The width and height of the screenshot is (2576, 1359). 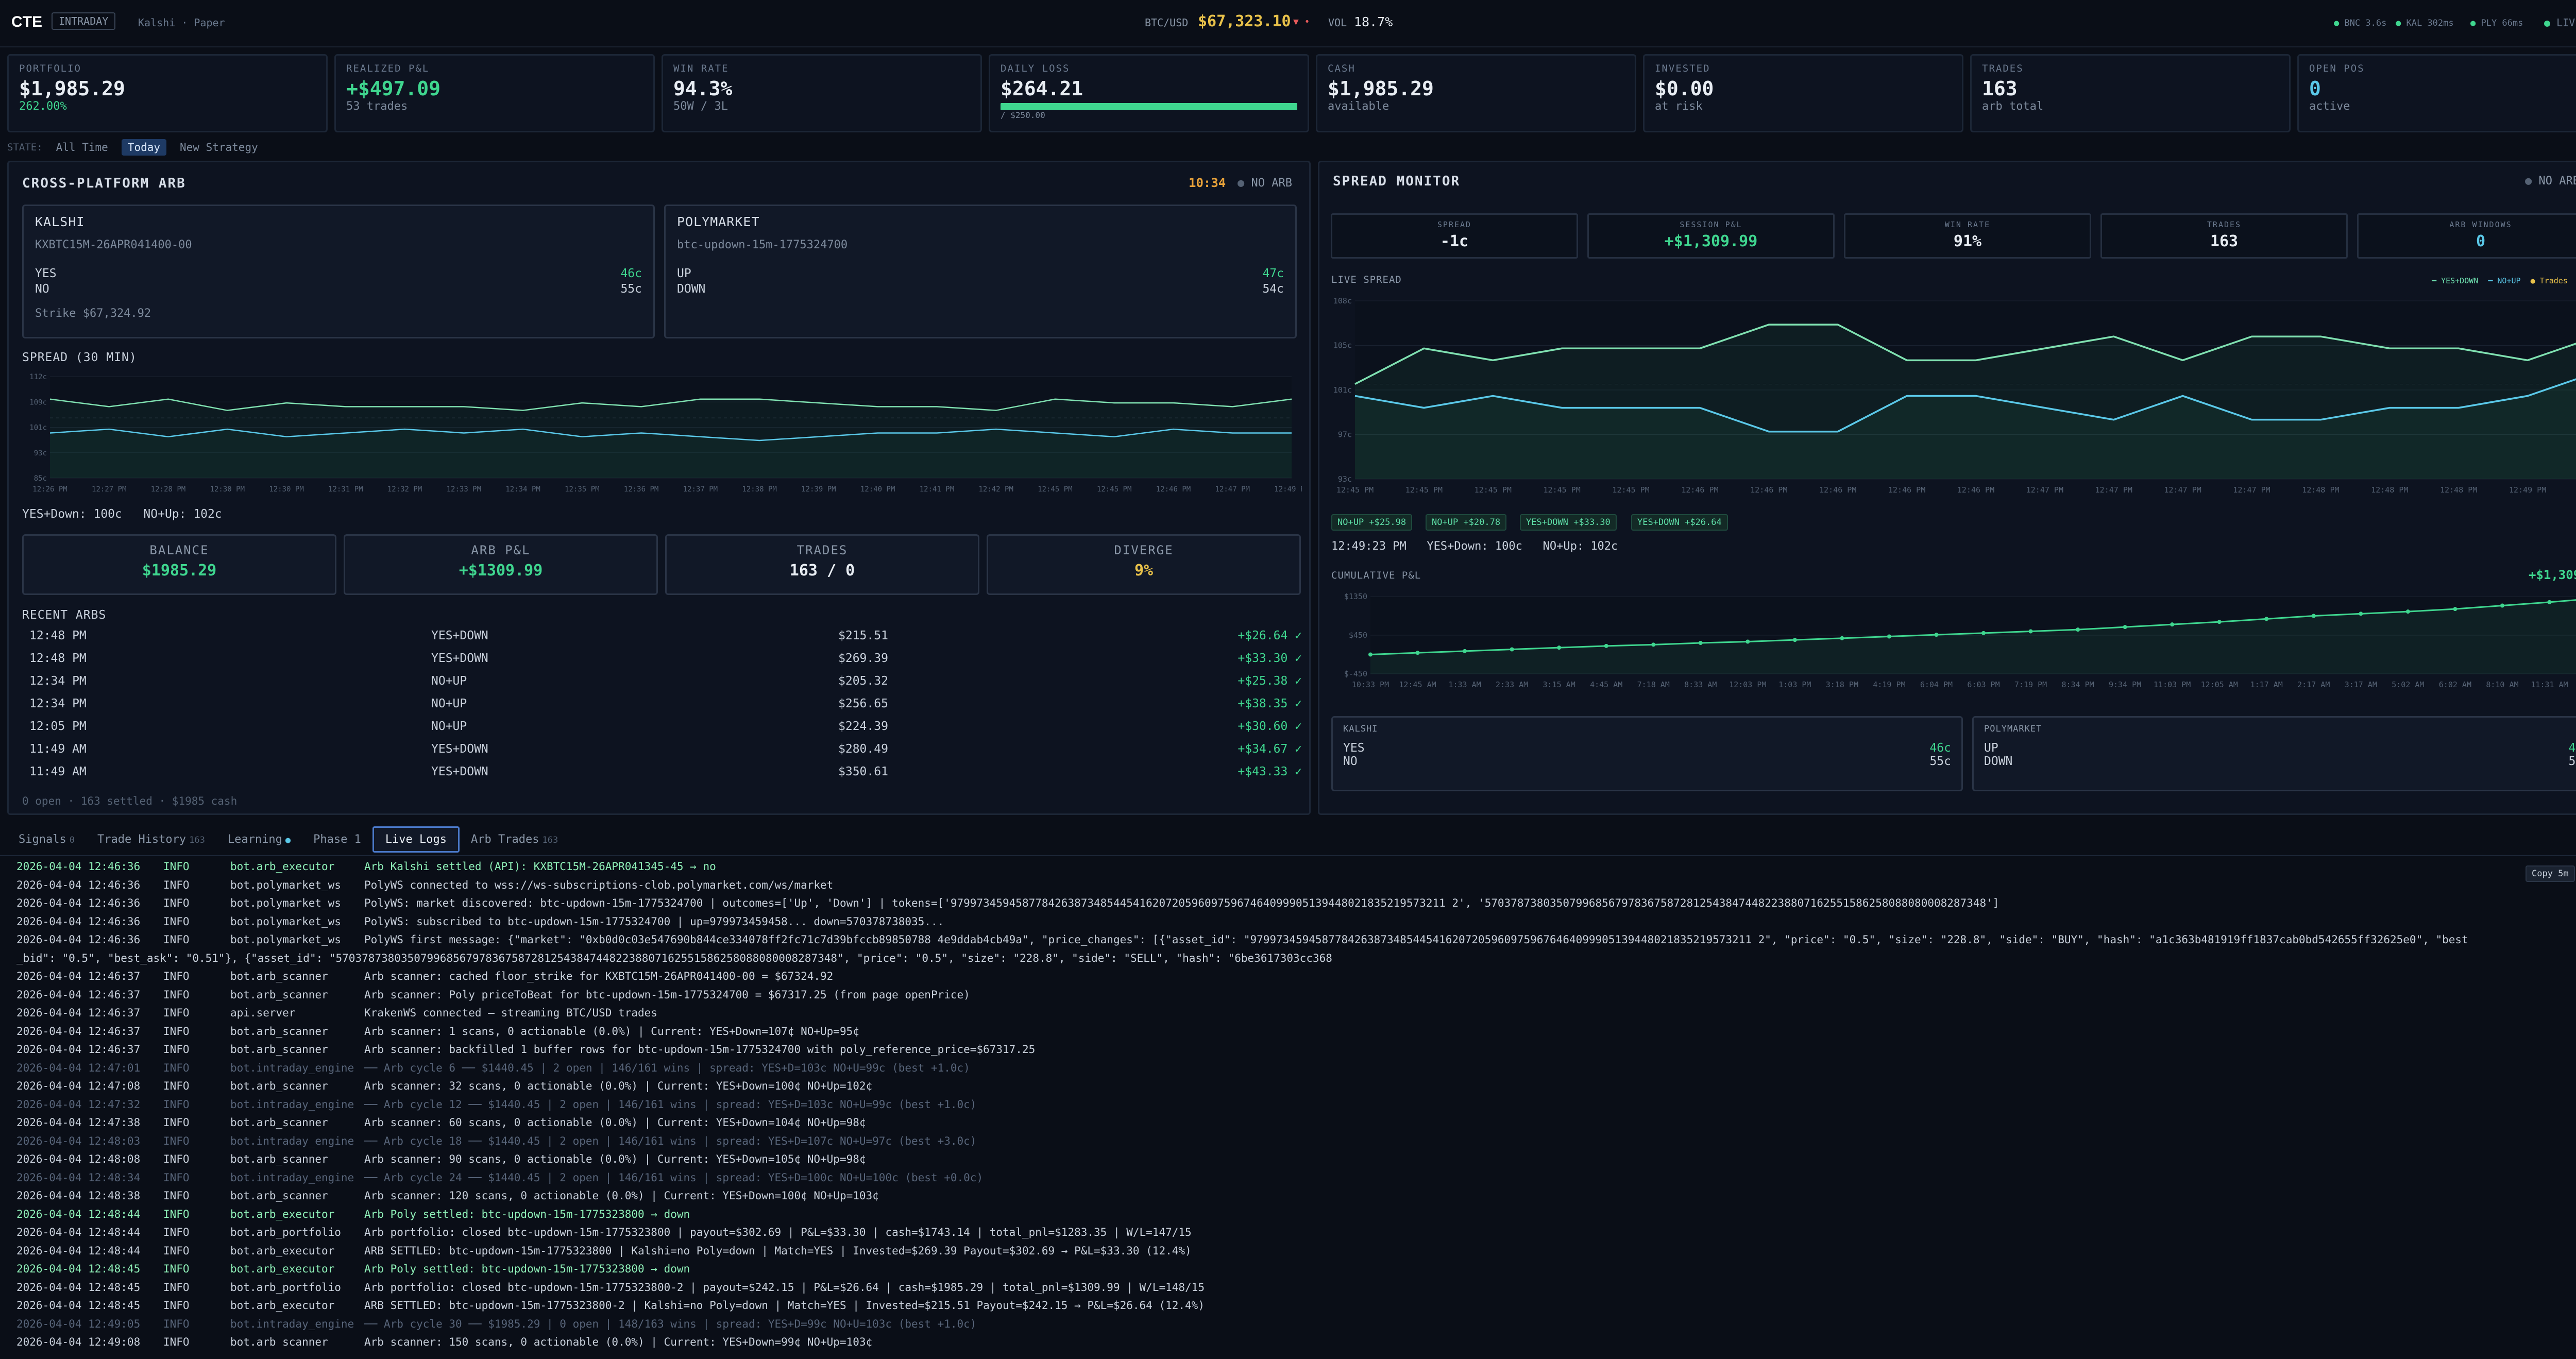 I want to click on tab-live-logs: Live Logs, so click(x=416, y=839).